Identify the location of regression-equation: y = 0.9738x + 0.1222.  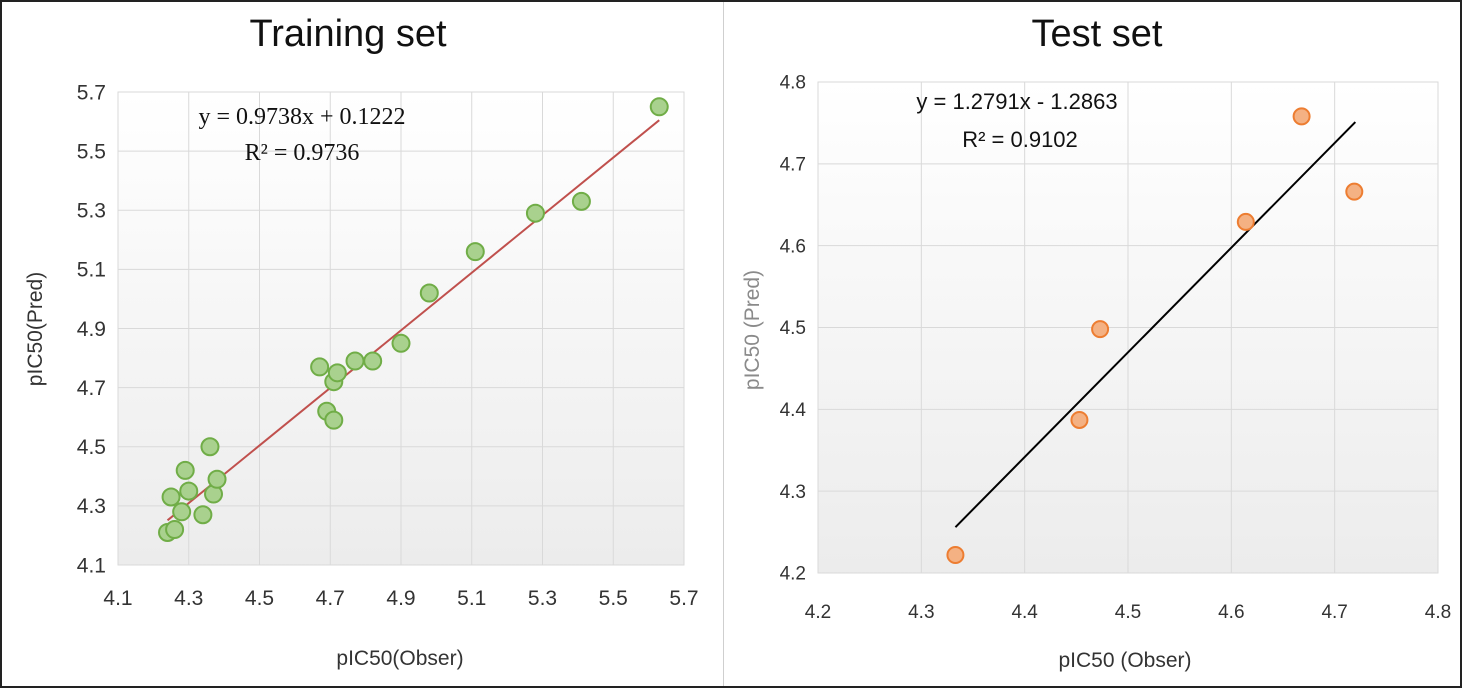
(301, 117).